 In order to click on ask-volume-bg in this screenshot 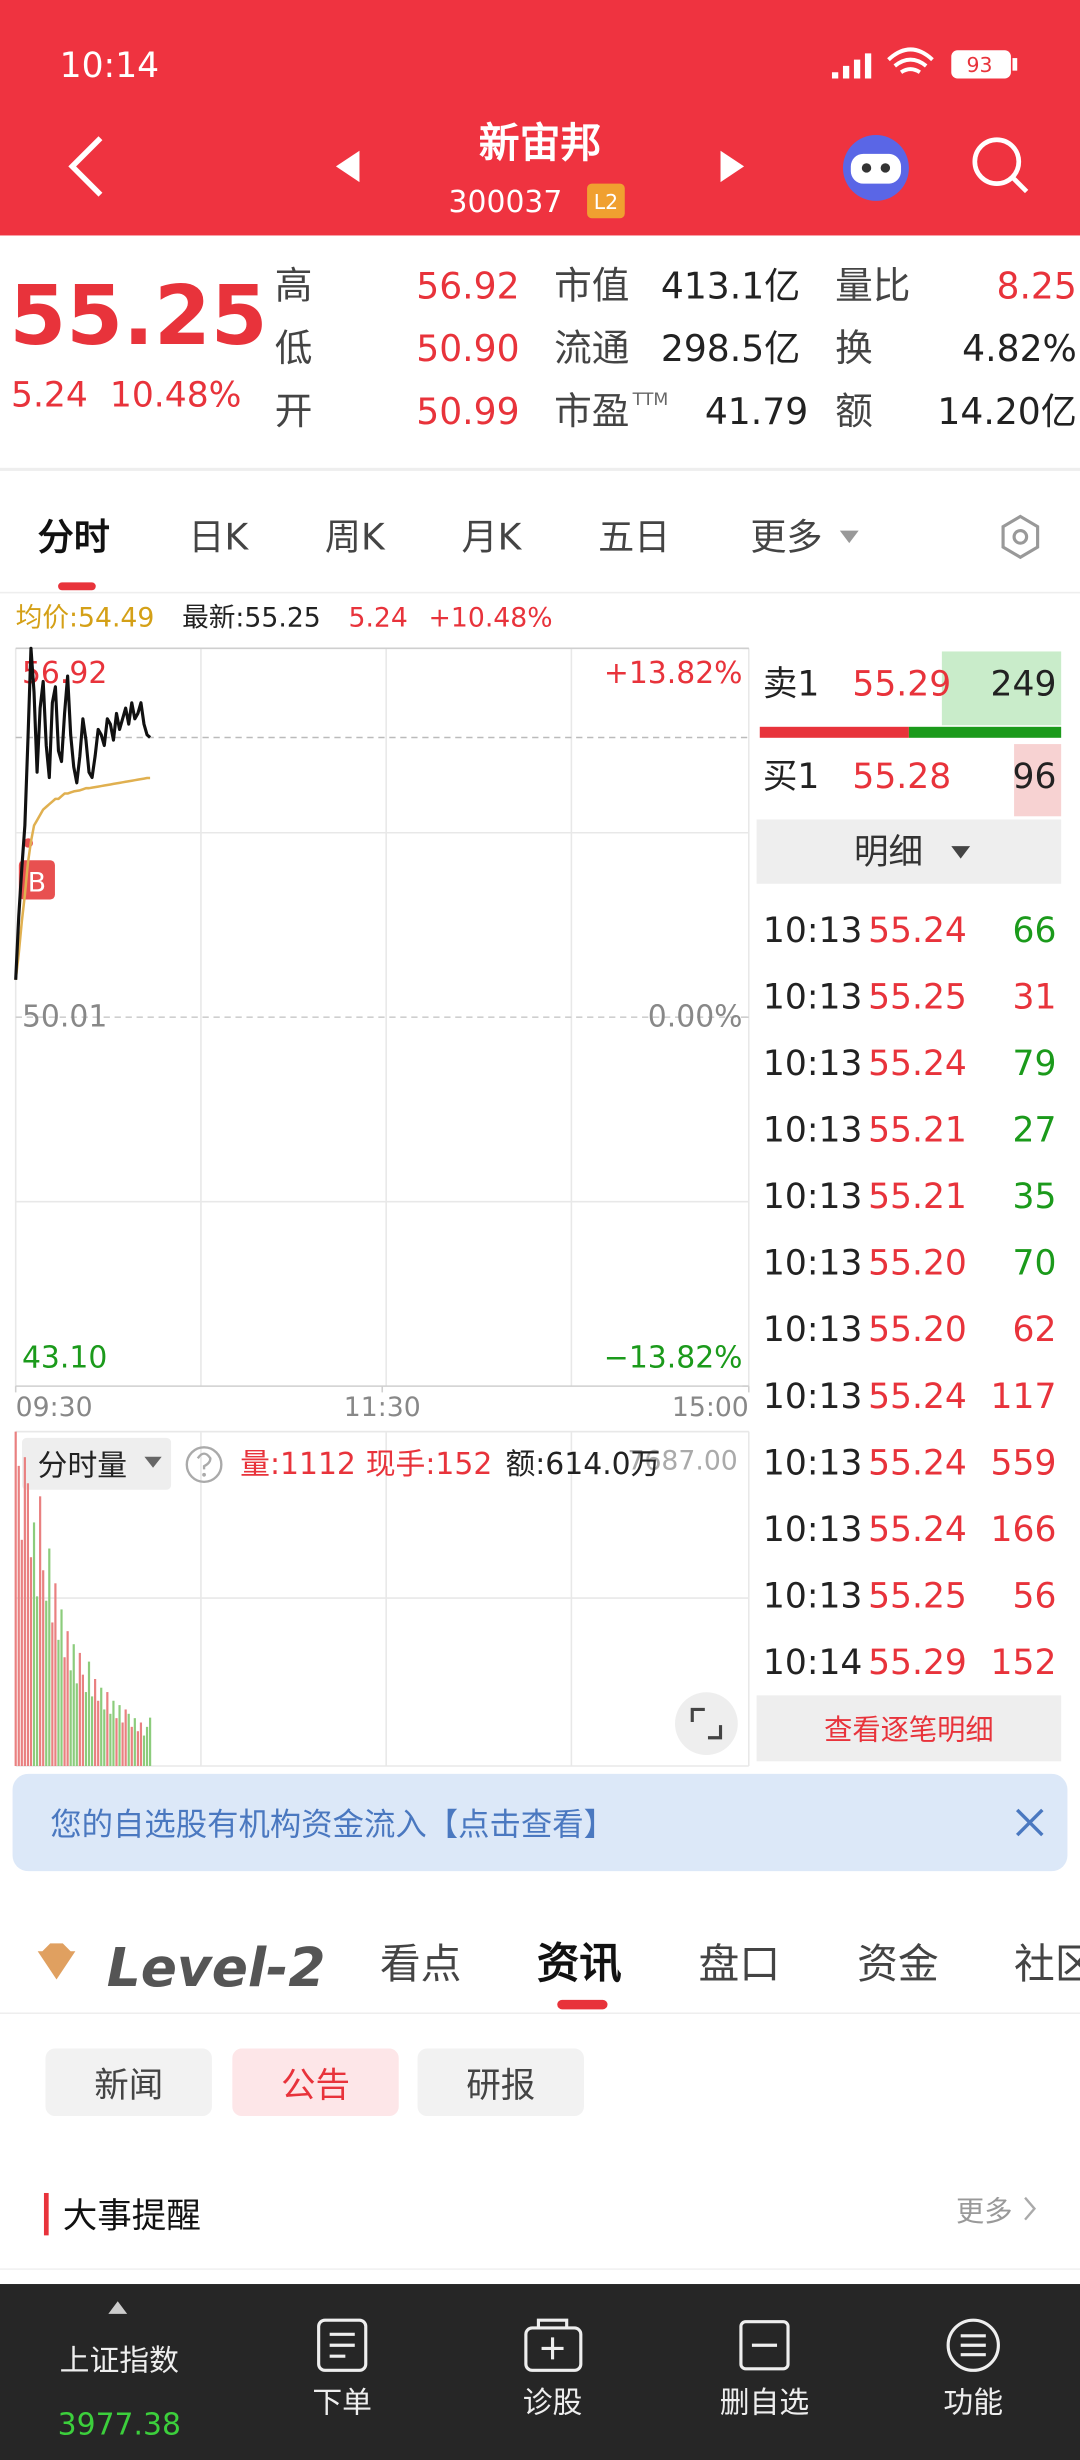, I will do `click(1001, 688)`.